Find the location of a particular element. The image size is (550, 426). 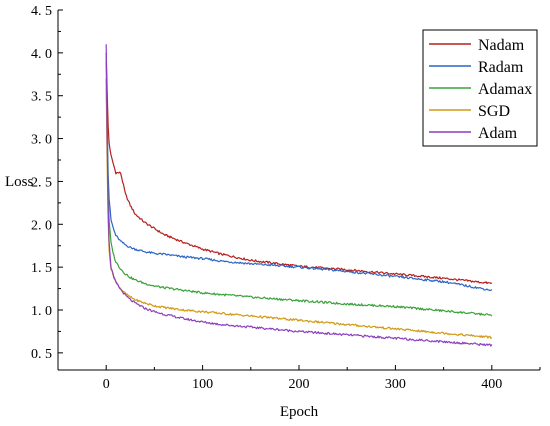

x-tick-label: 100 is located at coordinates (202, 384).